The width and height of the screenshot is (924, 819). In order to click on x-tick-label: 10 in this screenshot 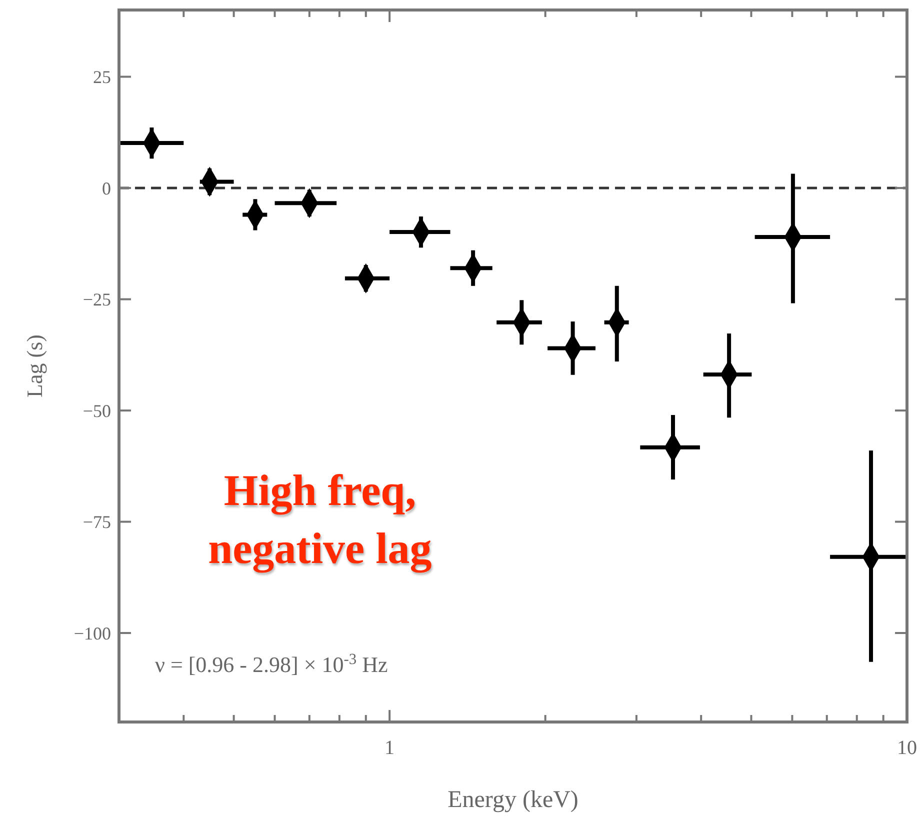, I will do `click(907, 748)`.